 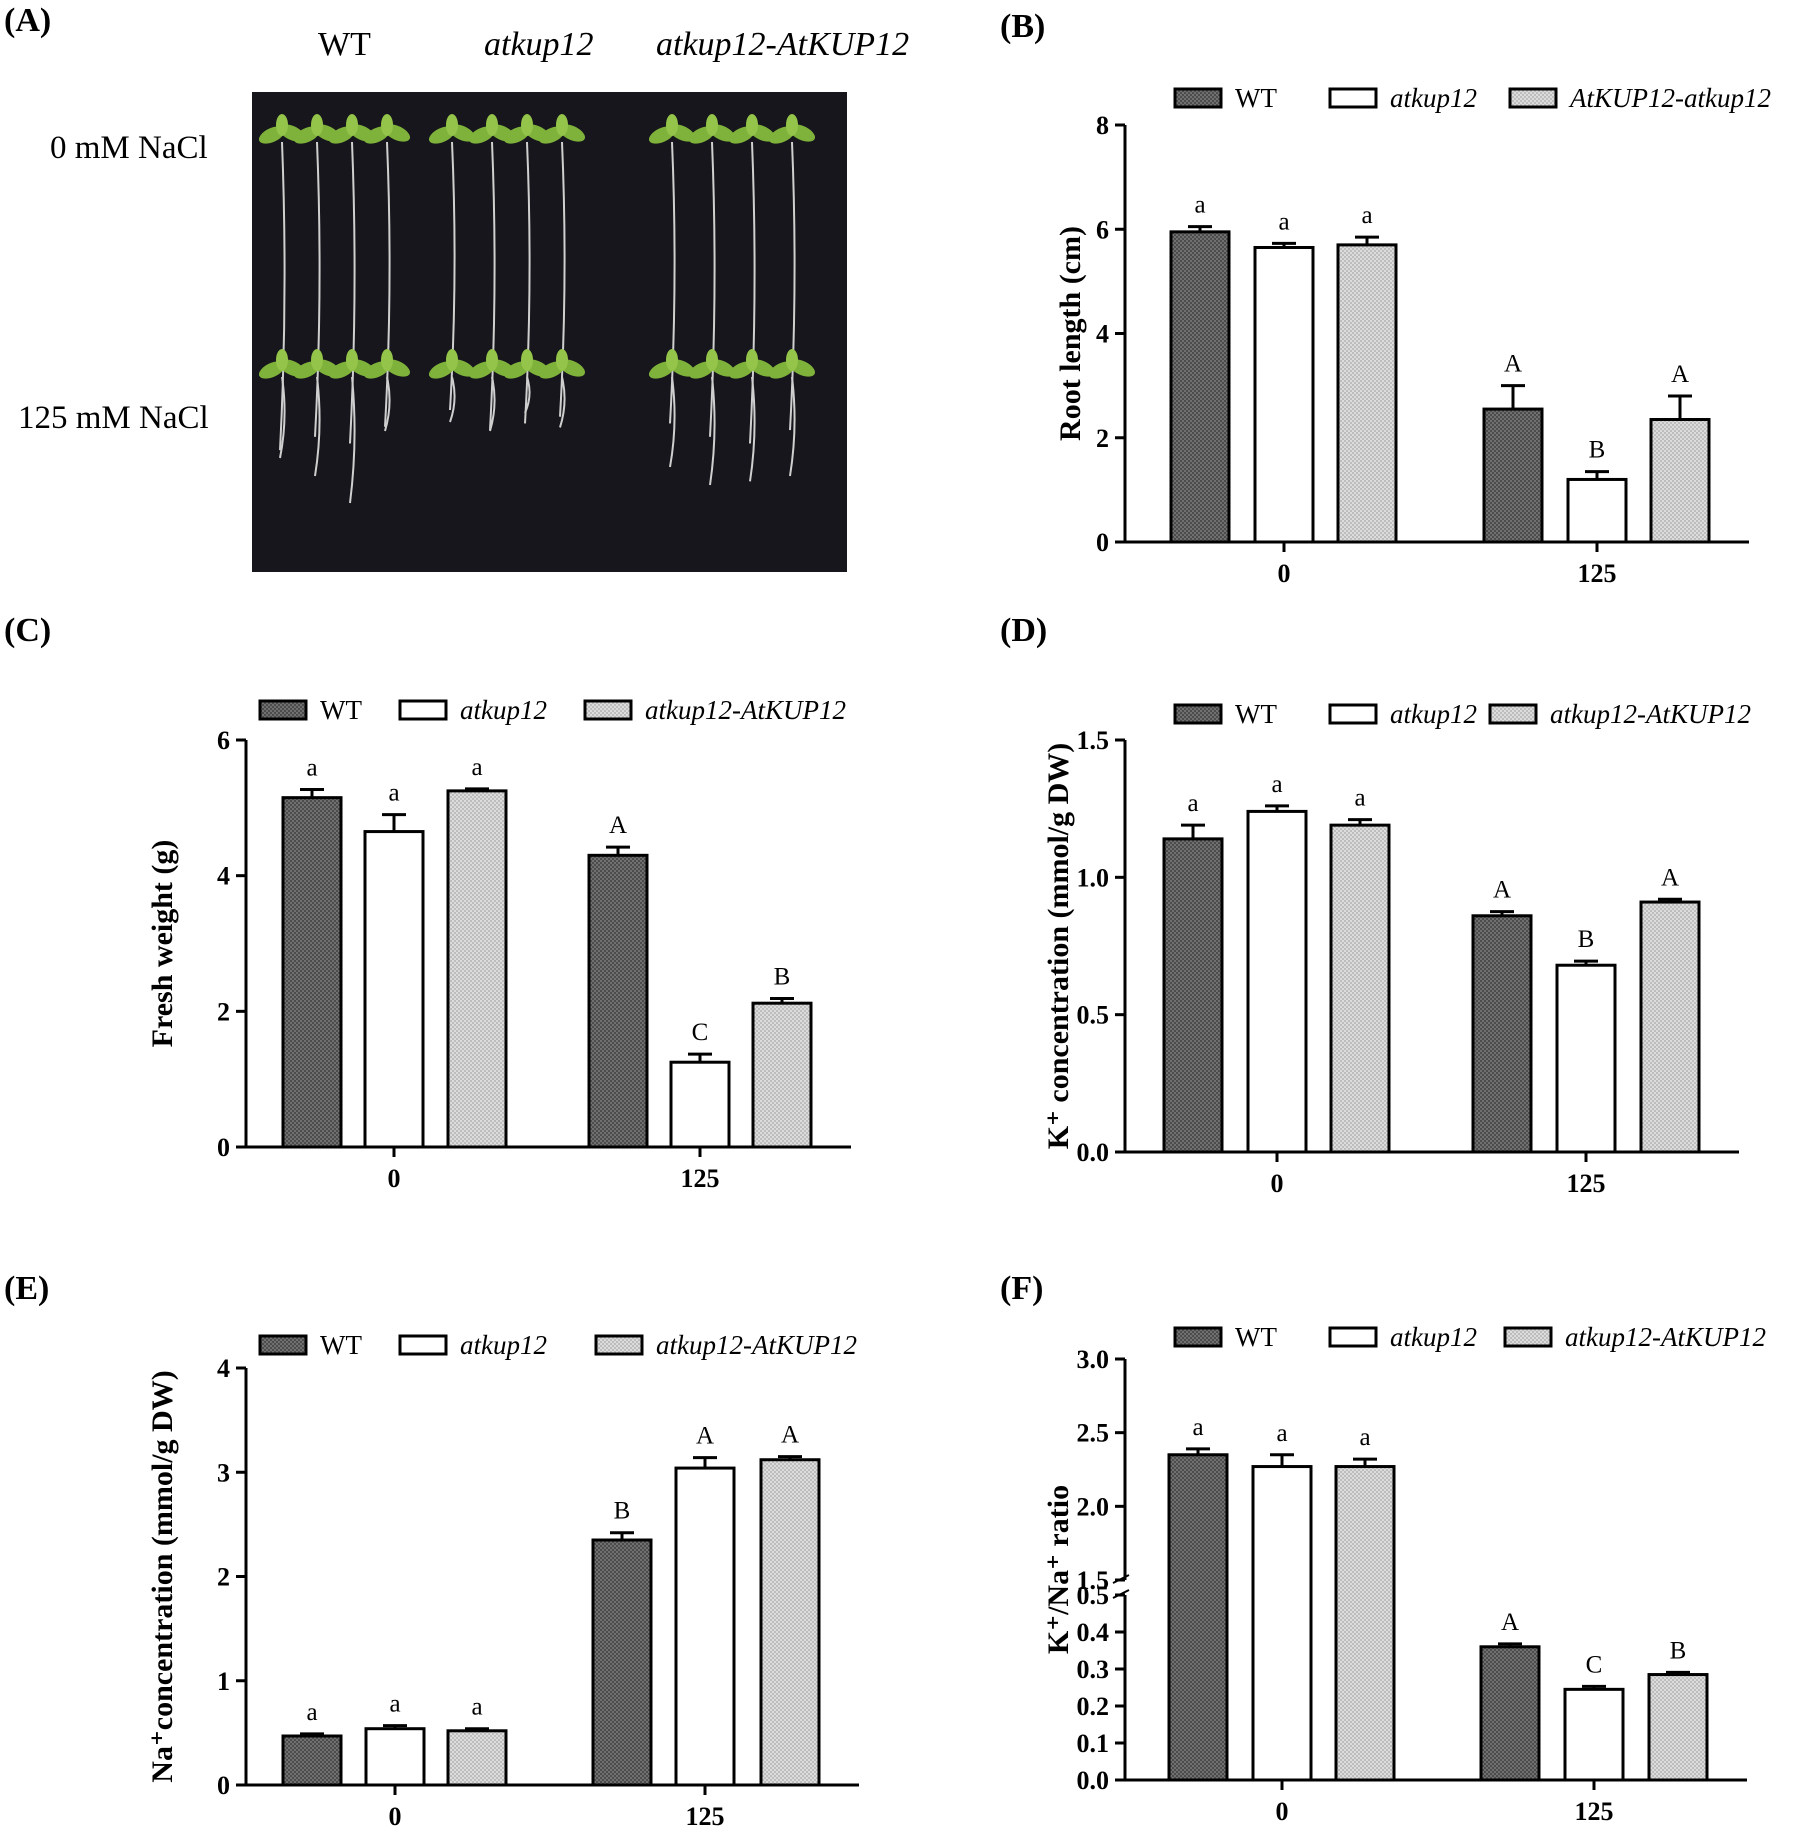 I want to click on y-tick-label: 8, so click(x=1102, y=125).